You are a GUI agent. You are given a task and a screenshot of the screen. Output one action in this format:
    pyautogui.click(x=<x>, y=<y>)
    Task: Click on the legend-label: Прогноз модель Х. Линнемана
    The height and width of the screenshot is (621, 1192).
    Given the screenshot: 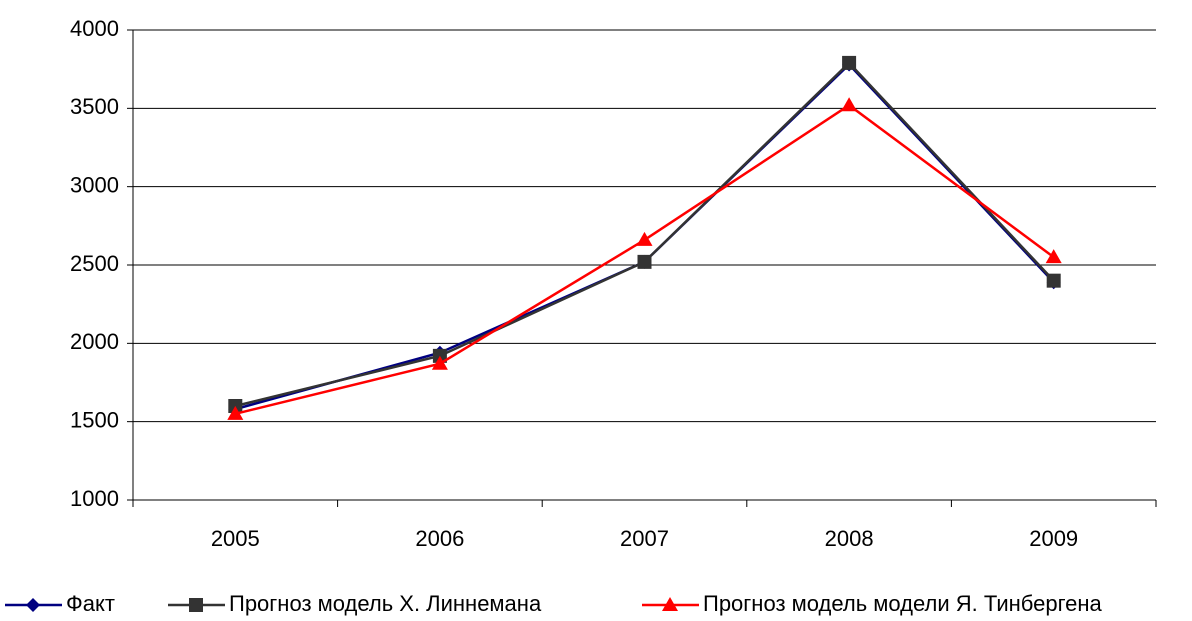 What is the action you would take?
    pyautogui.click(x=385, y=603)
    